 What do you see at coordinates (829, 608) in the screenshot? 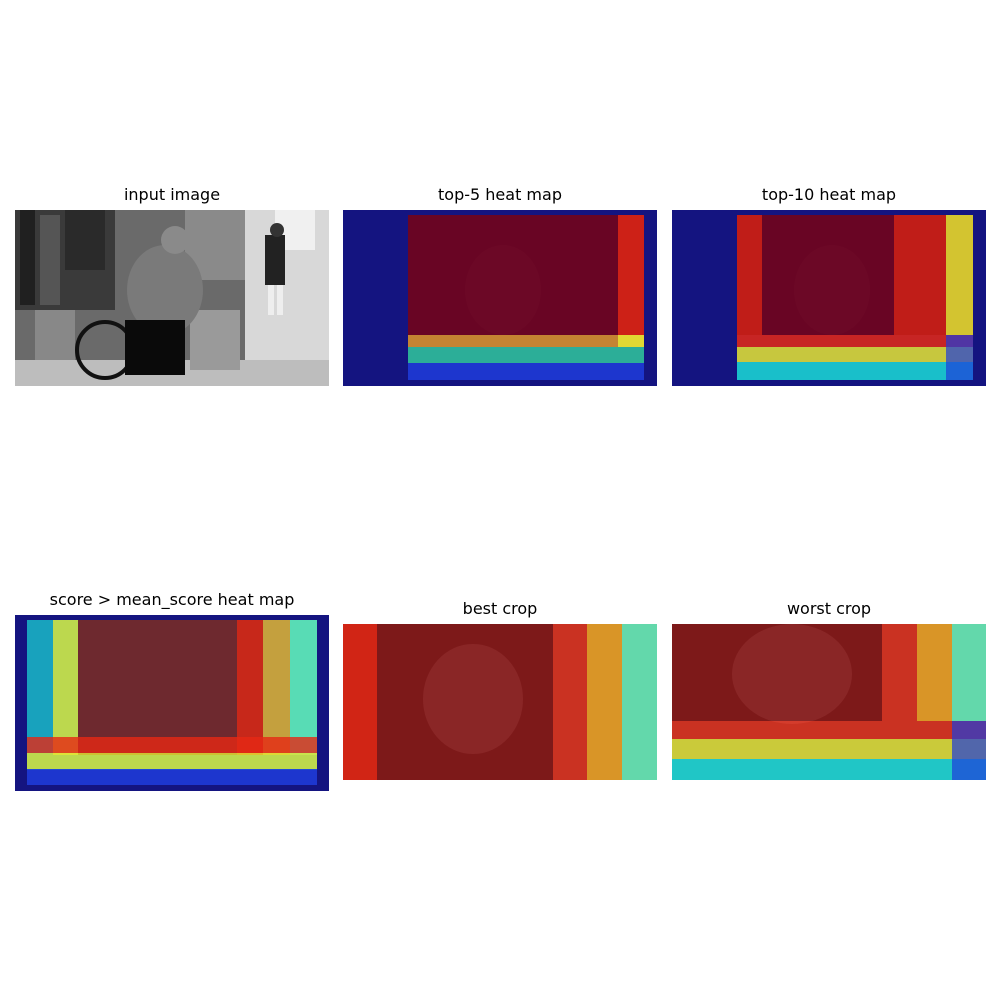
I see `panel-title-worst: worst crop` at bounding box center [829, 608].